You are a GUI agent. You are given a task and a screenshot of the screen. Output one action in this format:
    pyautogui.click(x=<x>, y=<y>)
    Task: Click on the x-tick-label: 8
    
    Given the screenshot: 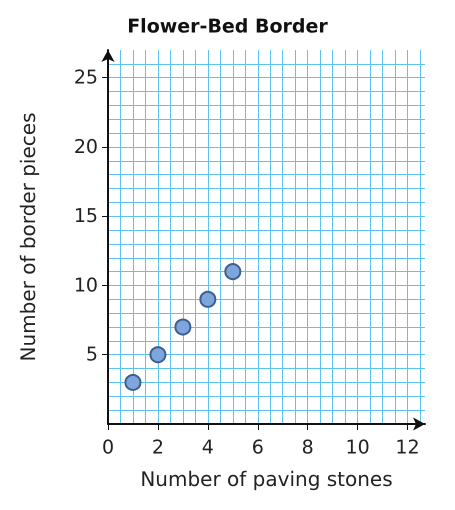 What is the action you would take?
    pyautogui.click(x=308, y=447)
    